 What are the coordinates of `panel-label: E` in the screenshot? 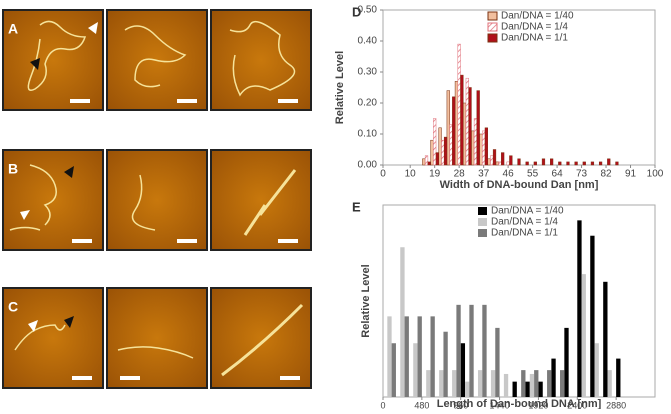 It's located at (356, 206).